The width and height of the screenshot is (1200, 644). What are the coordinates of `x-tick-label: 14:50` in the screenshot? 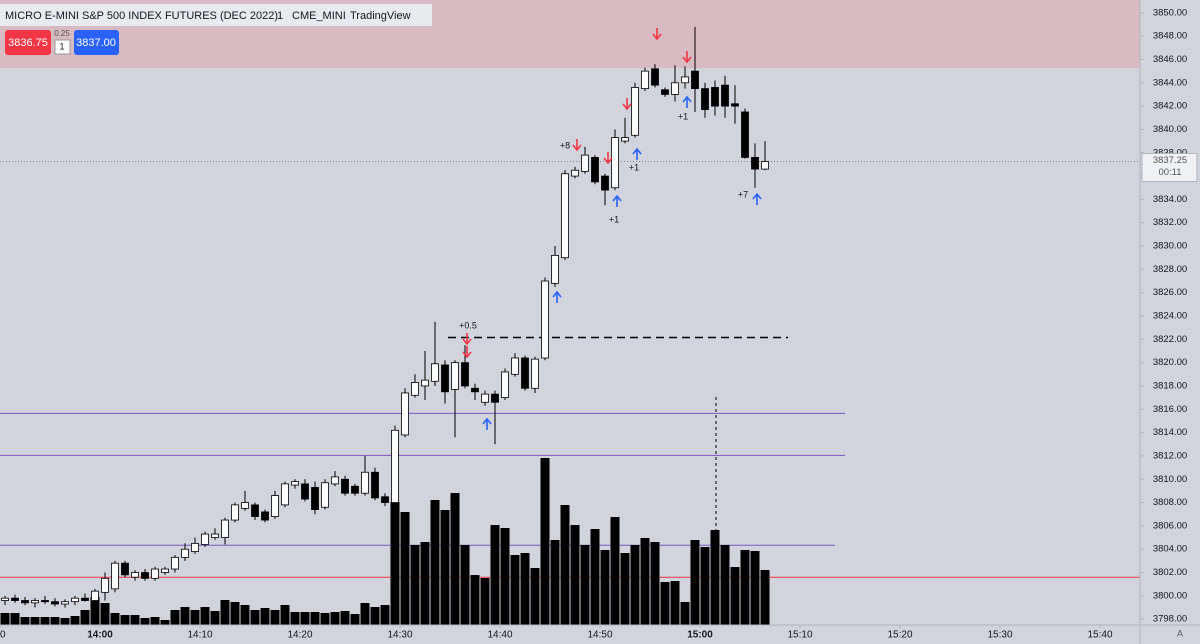 It's located at (599, 635).